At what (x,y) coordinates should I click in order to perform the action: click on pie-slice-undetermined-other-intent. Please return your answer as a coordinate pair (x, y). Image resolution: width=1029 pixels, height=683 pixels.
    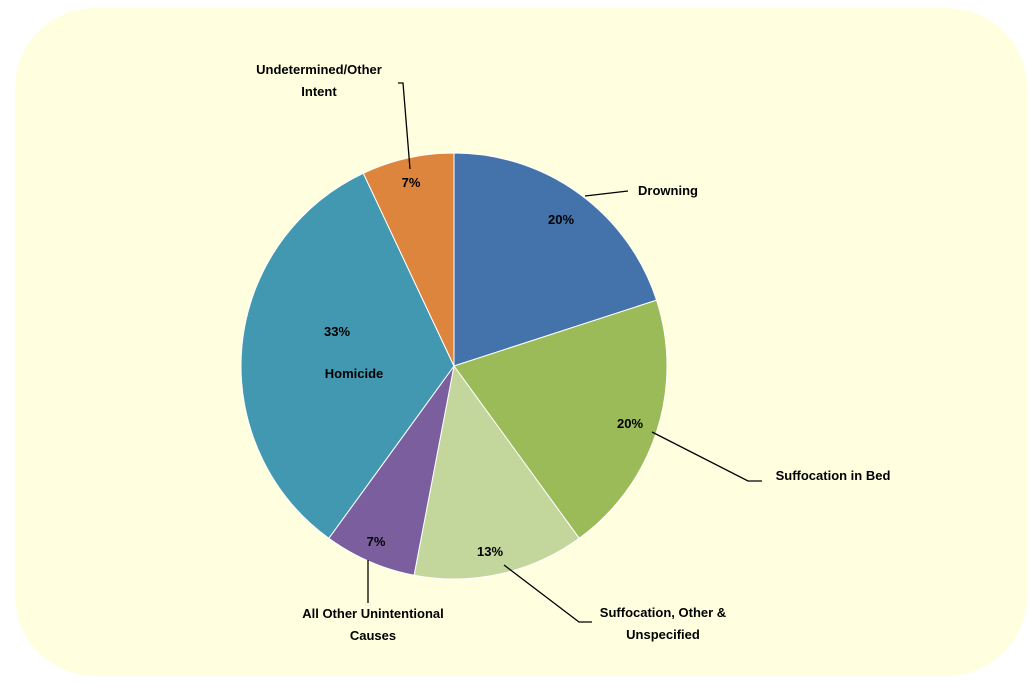
    Looking at the image, I should click on (408, 259).